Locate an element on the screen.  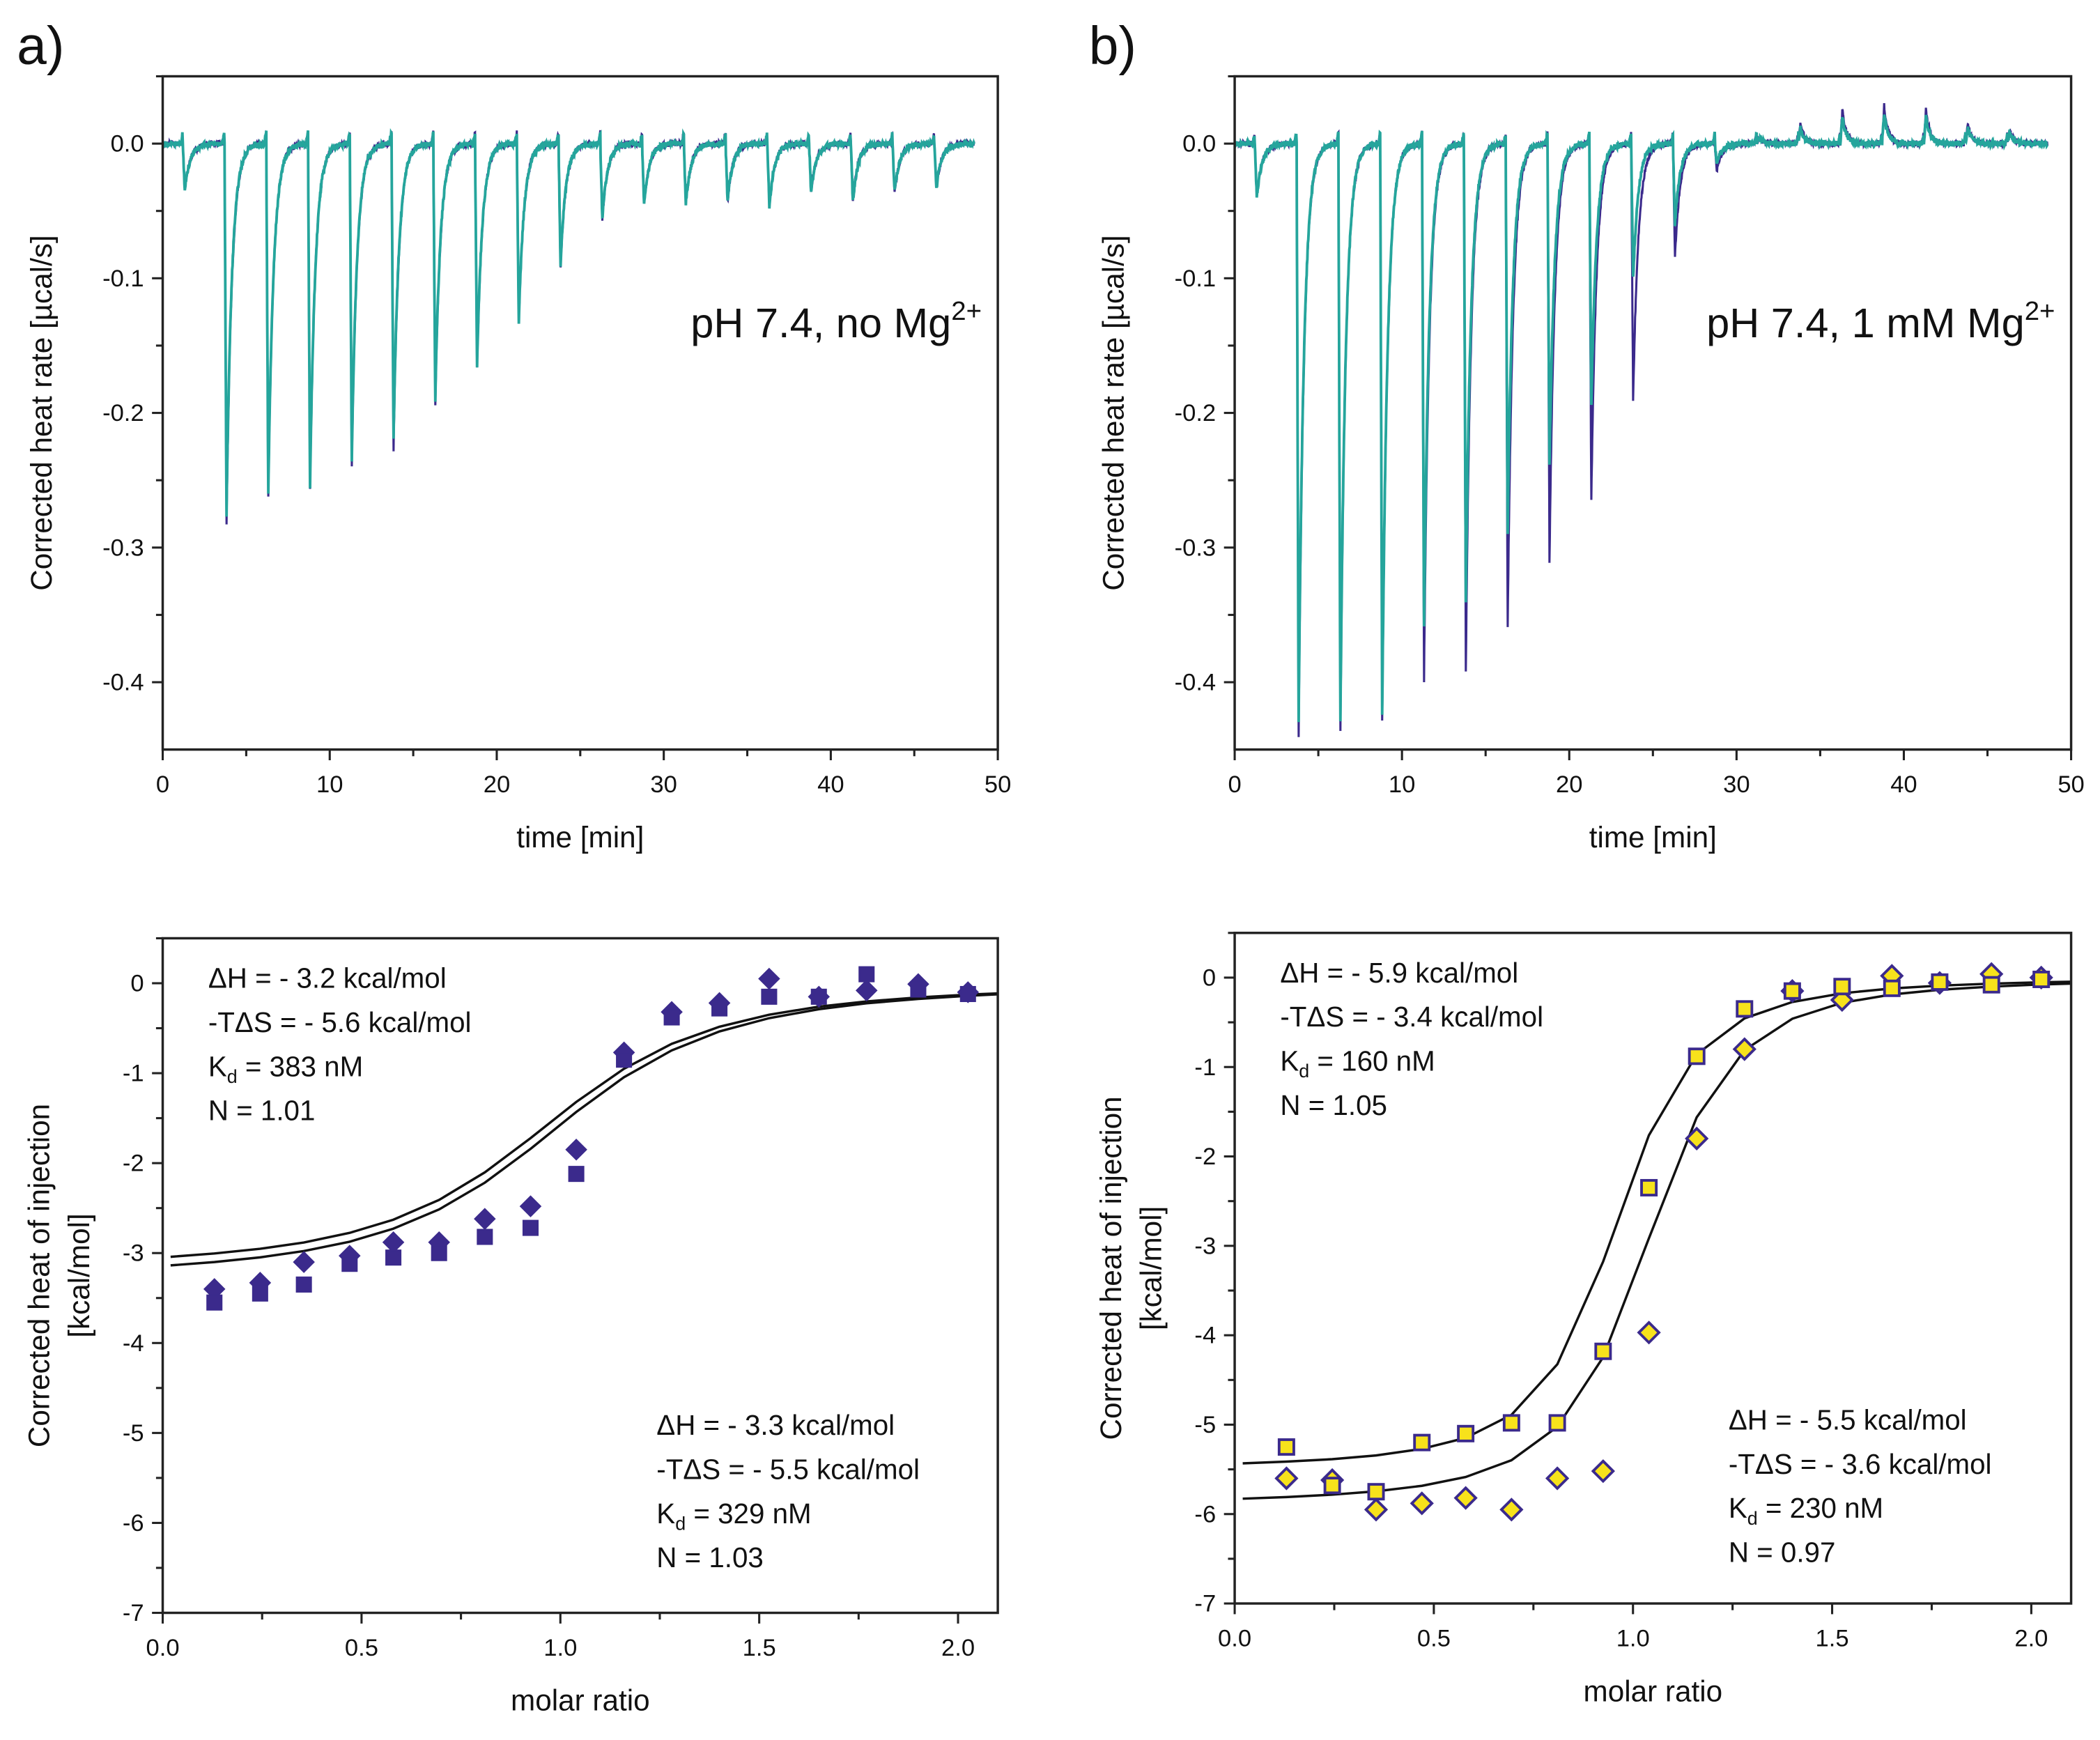
x-tick-label: 0.0 is located at coordinates (163, 1648).